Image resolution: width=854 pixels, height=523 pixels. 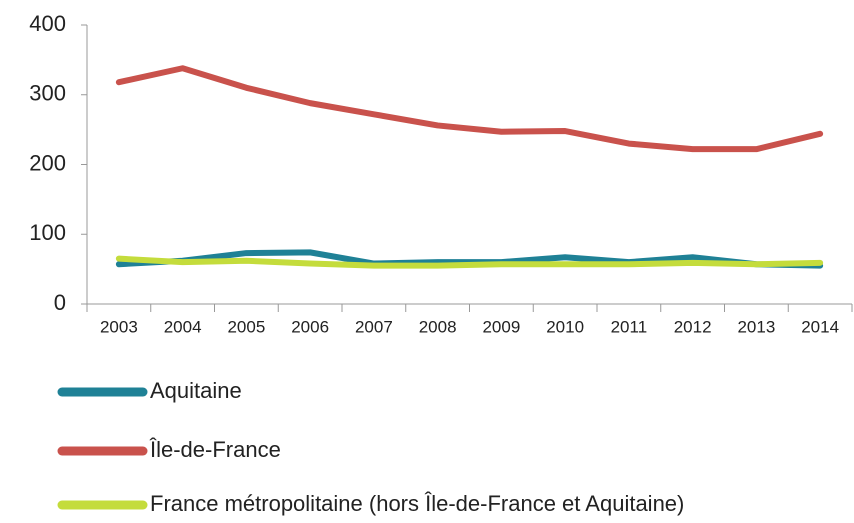 I want to click on y-tick-label: 400, so click(x=47, y=23).